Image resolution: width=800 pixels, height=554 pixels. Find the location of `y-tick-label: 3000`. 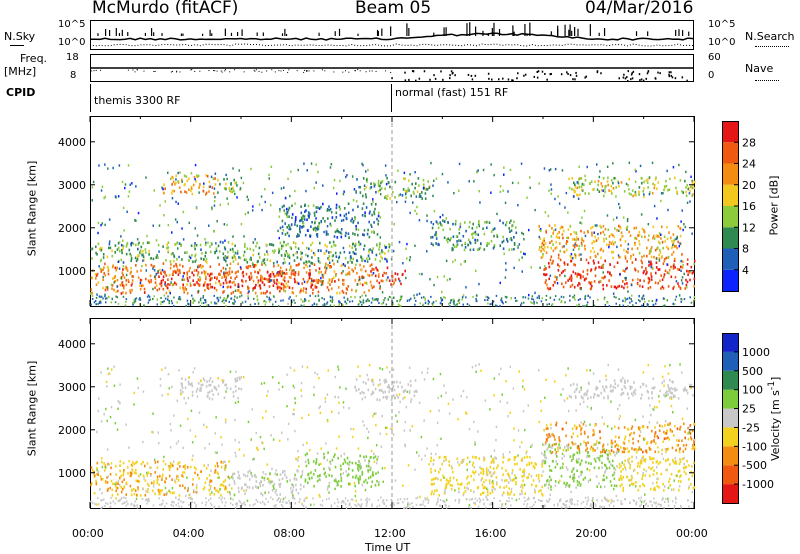

y-tick-label: 3000 is located at coordinates (72, 185).